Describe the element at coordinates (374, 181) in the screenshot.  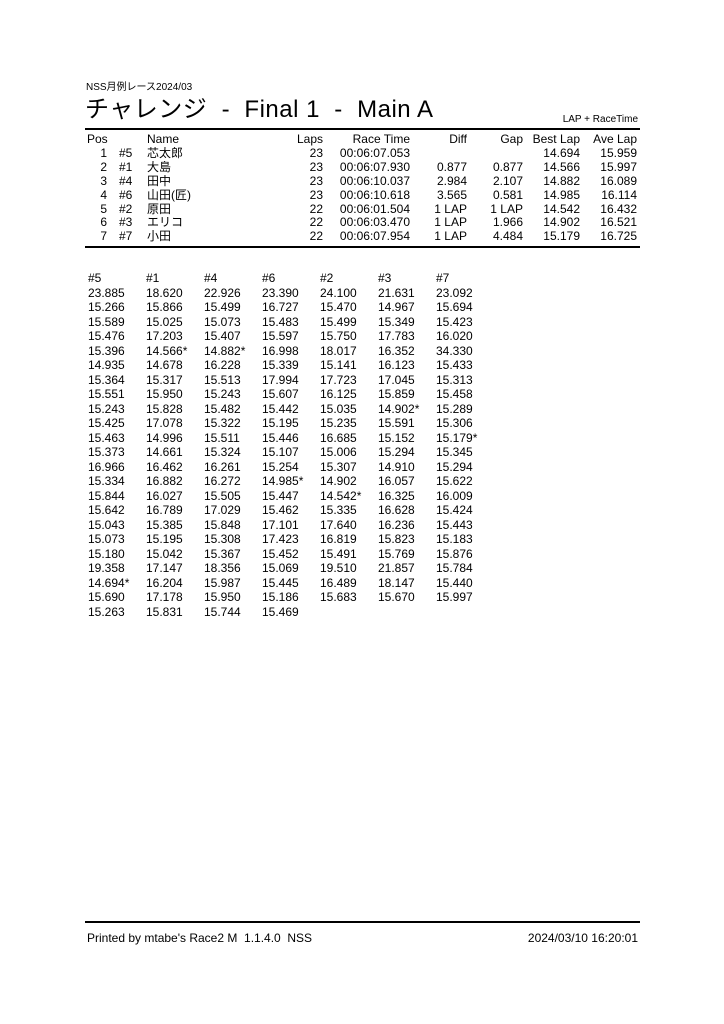
I see `results-cell-race_time: 00:06:10.037` at that location.